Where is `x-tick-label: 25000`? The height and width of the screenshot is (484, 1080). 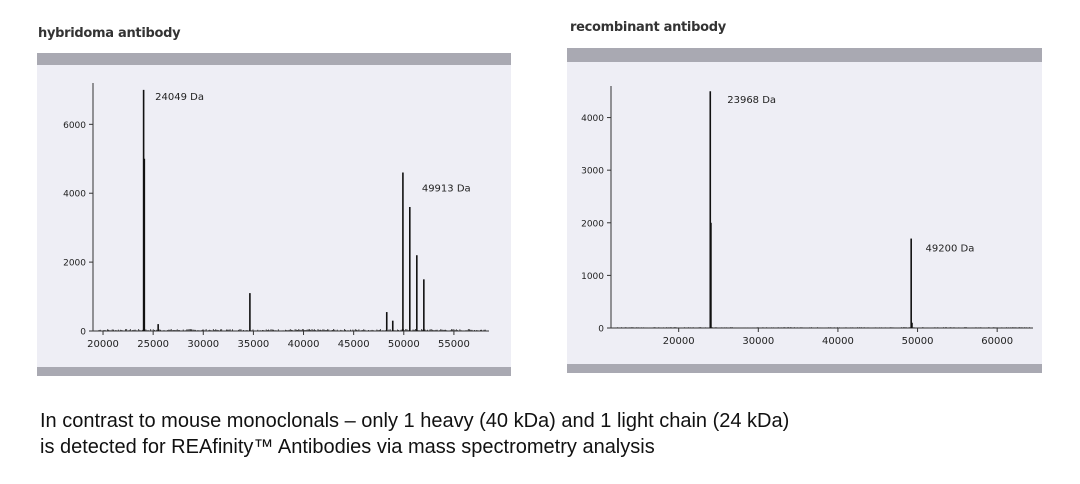 x-tick-label: 25000 is located at coordinates (153, 344).